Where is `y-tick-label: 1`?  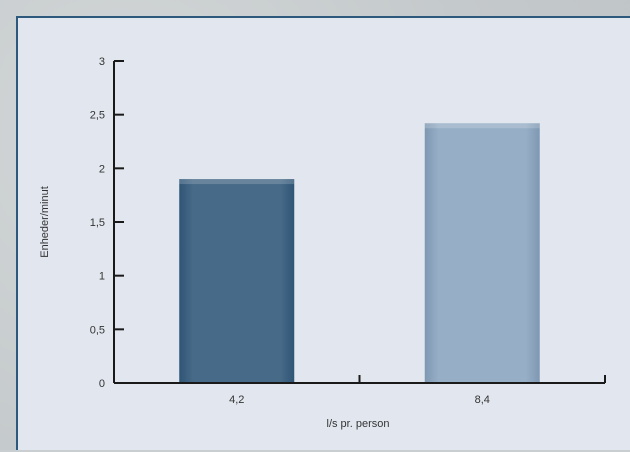
y-tick-label: 1 is located at coordinates (102, 277).